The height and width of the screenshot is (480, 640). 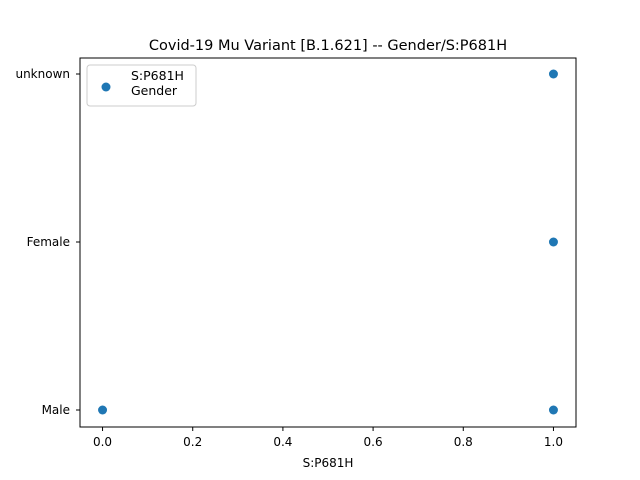 What do you see at coordinates (102, 442) in the screenshot?
I see `x-tick-label: 0.0` at bounding box center [102, 442].